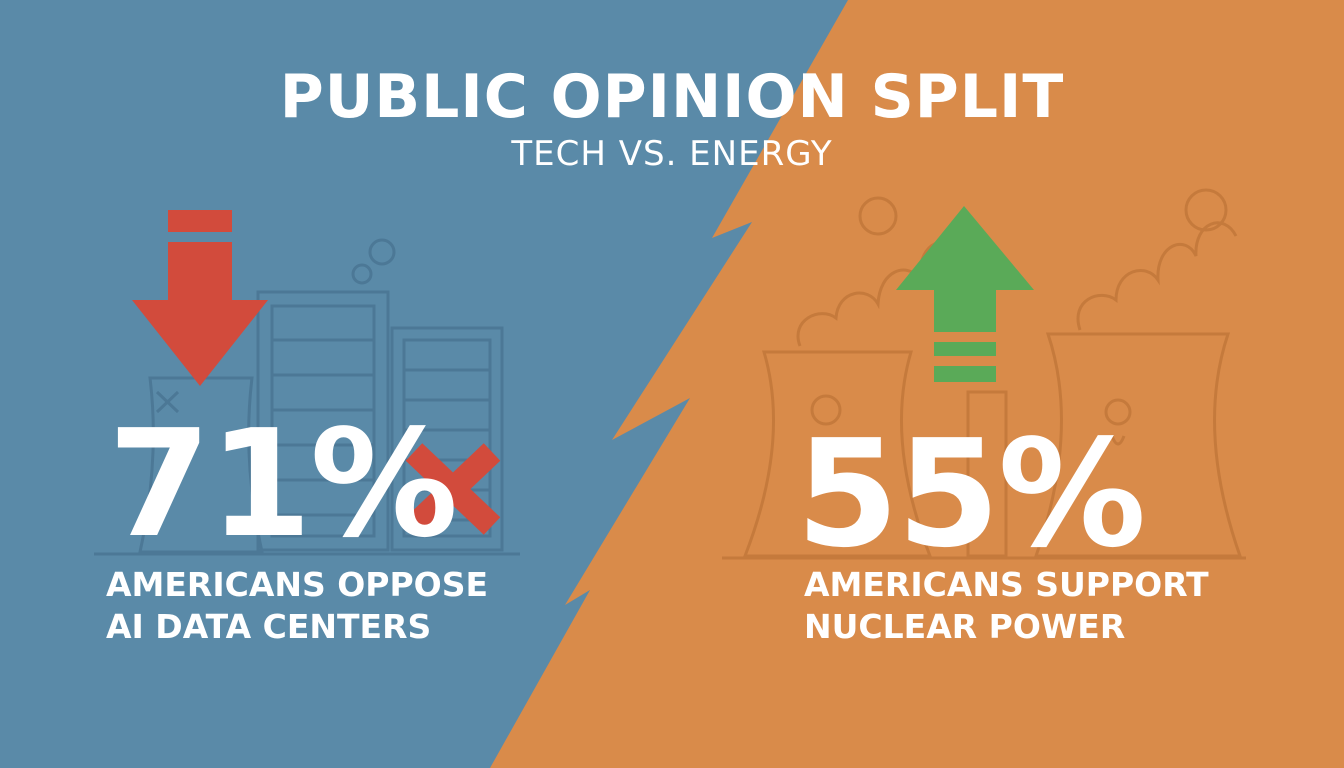  I want to click on x-mark-icon, so click(453, 489).